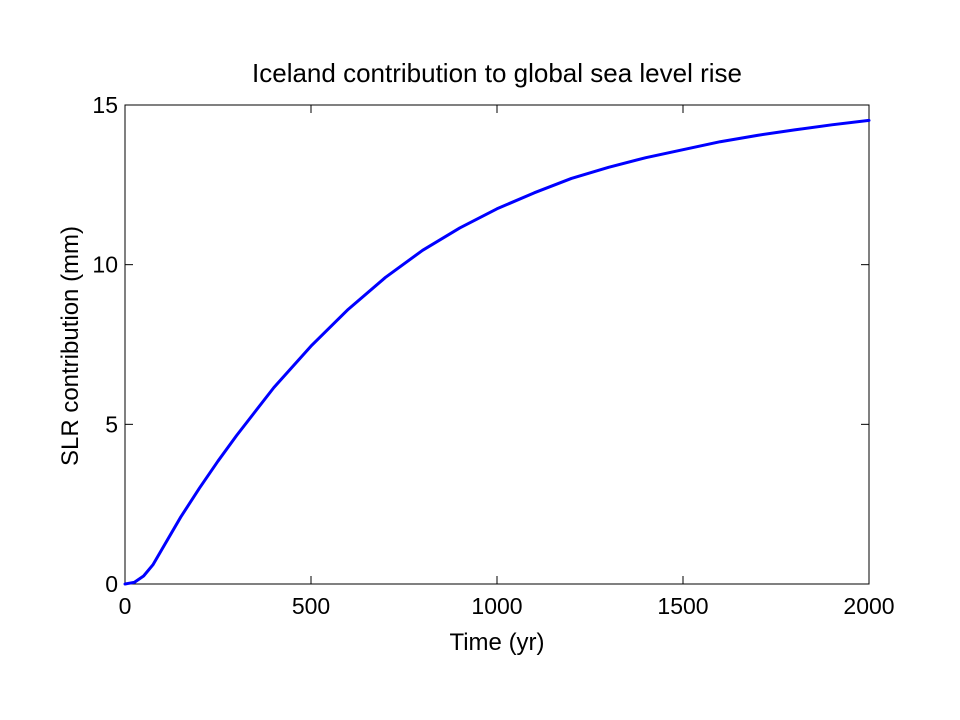 This screenshot has width=960, height=720. I want to click on x-tick-label: 2000, so click(868, 606).